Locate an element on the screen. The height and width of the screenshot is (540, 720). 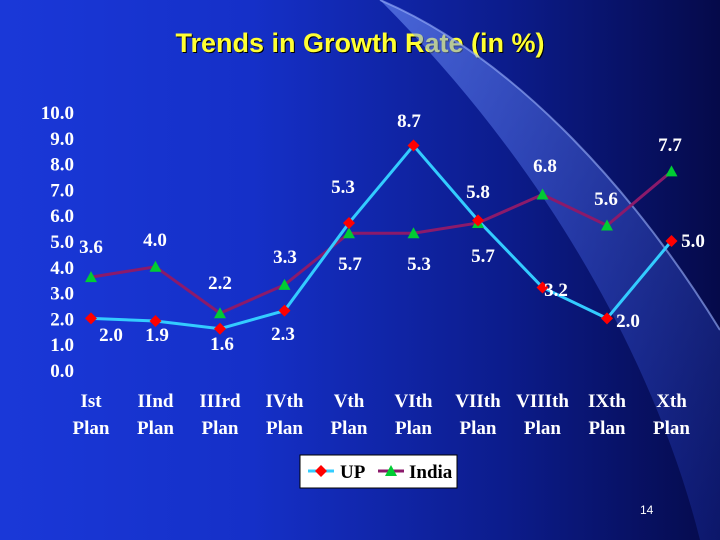
data-label-india: 6.8 is located at coordinates (545, 166).